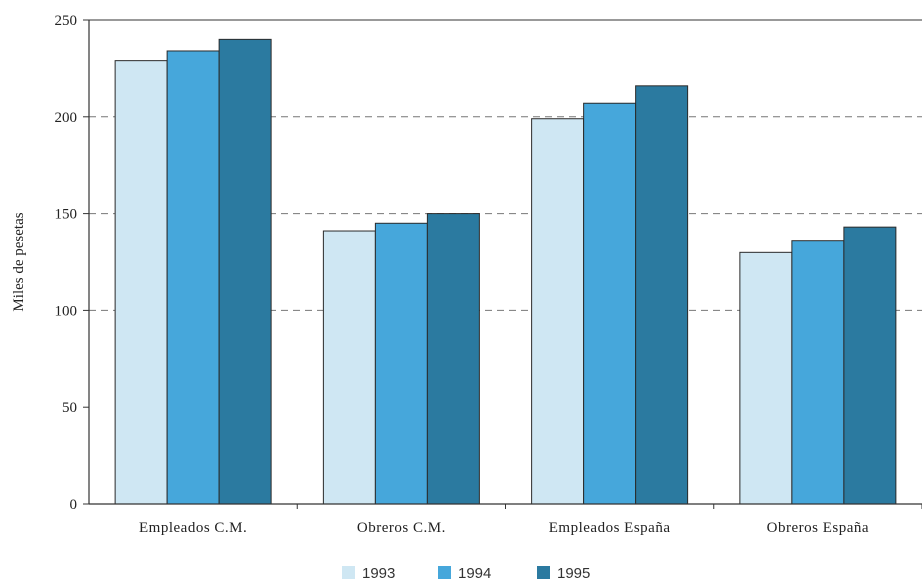  Describe the element at coordinates (193, 528) in the screenshot. I see `x-category-label: Empleados C.M.` at that location.